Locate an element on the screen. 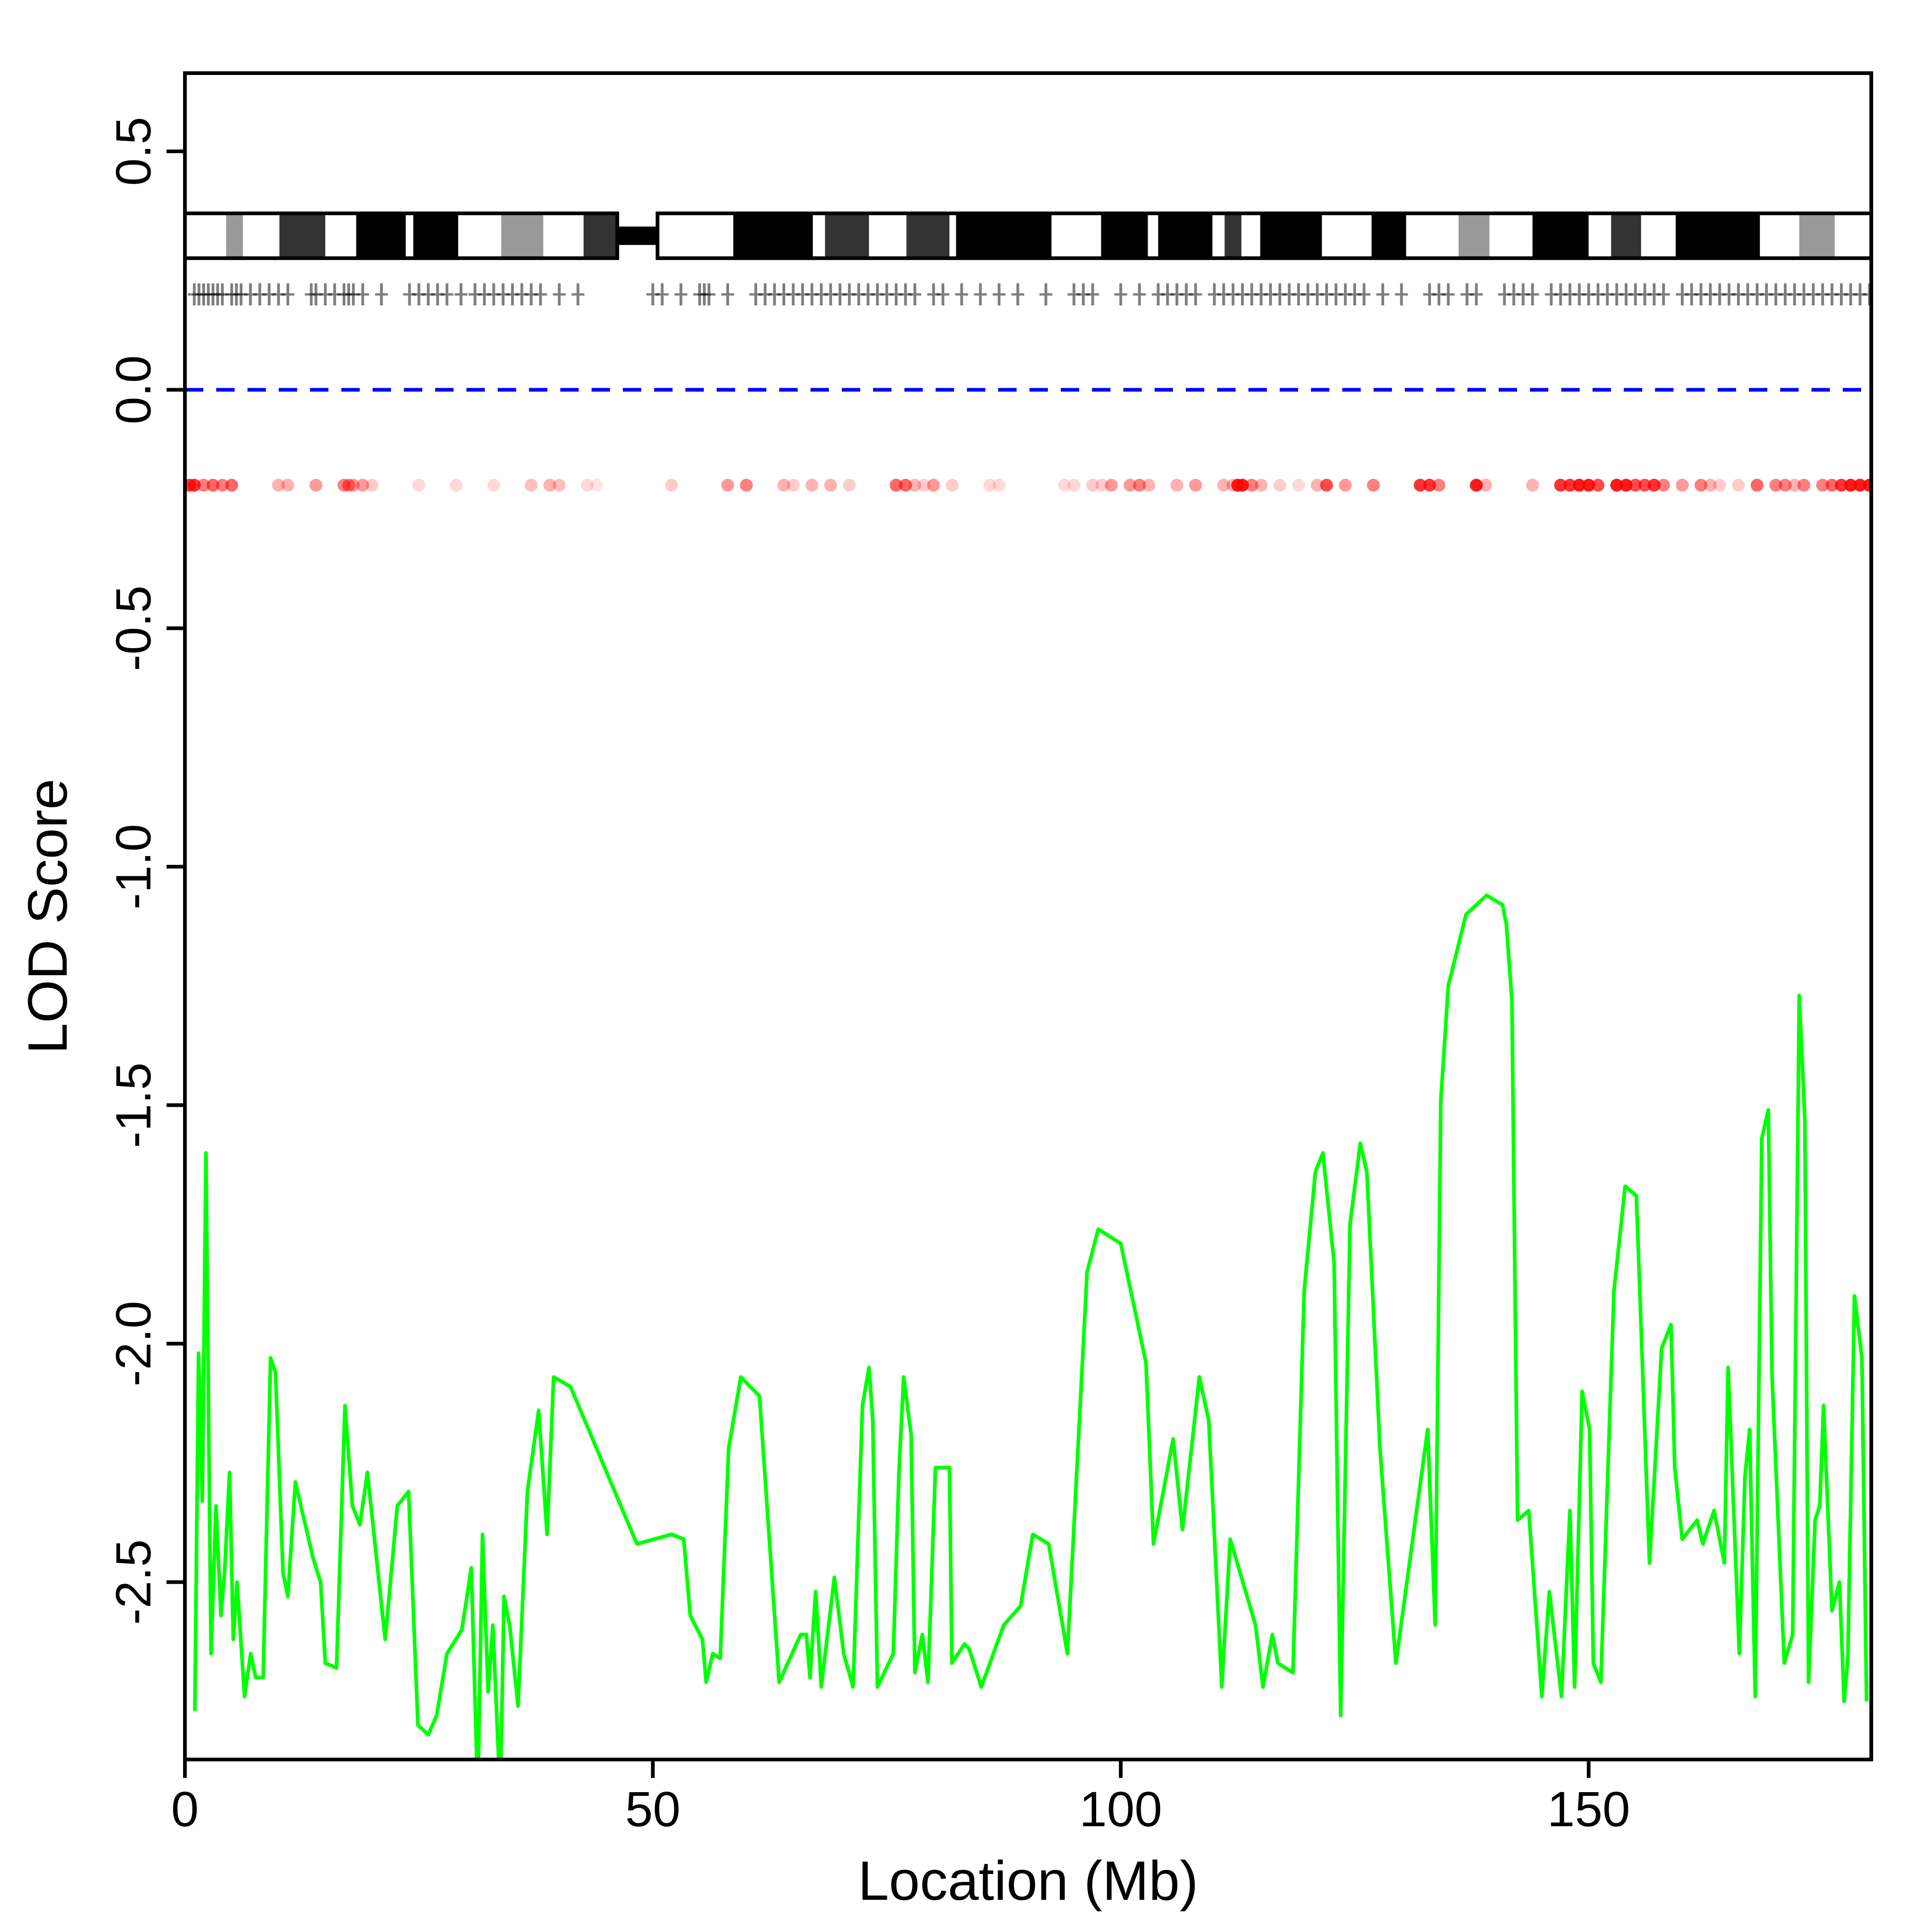 This screenshot has width=1932, height=1932. x-tick-label: 150 is located at coordinates (1588, 1809).